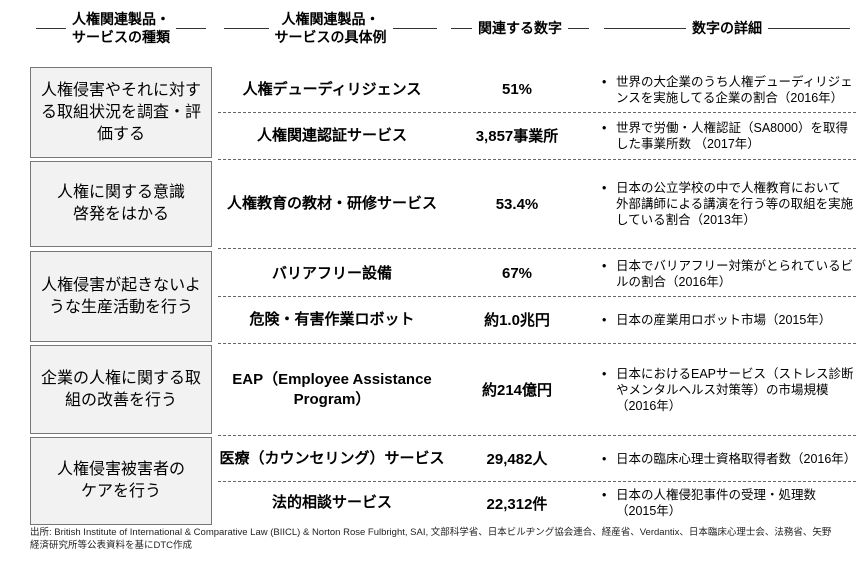  I want to click on number-cell: 22,312件, so click(517, 504).